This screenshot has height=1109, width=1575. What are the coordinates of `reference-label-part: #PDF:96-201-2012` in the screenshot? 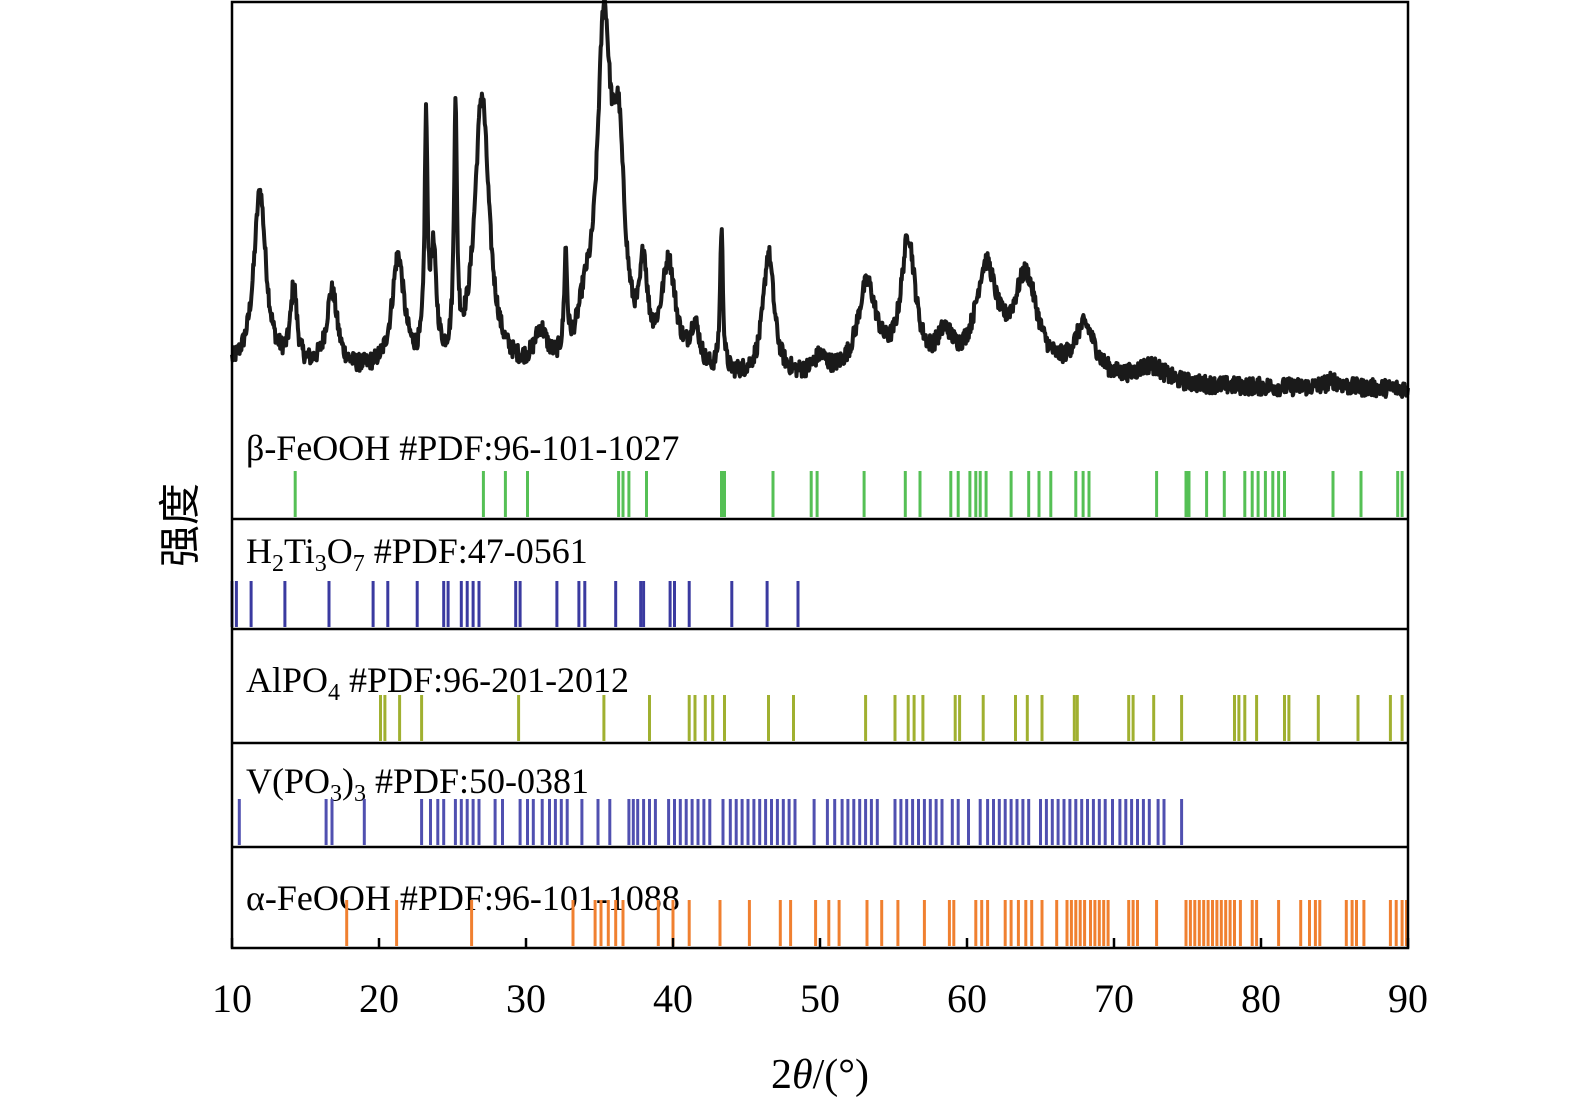 It's located at (484, 680).